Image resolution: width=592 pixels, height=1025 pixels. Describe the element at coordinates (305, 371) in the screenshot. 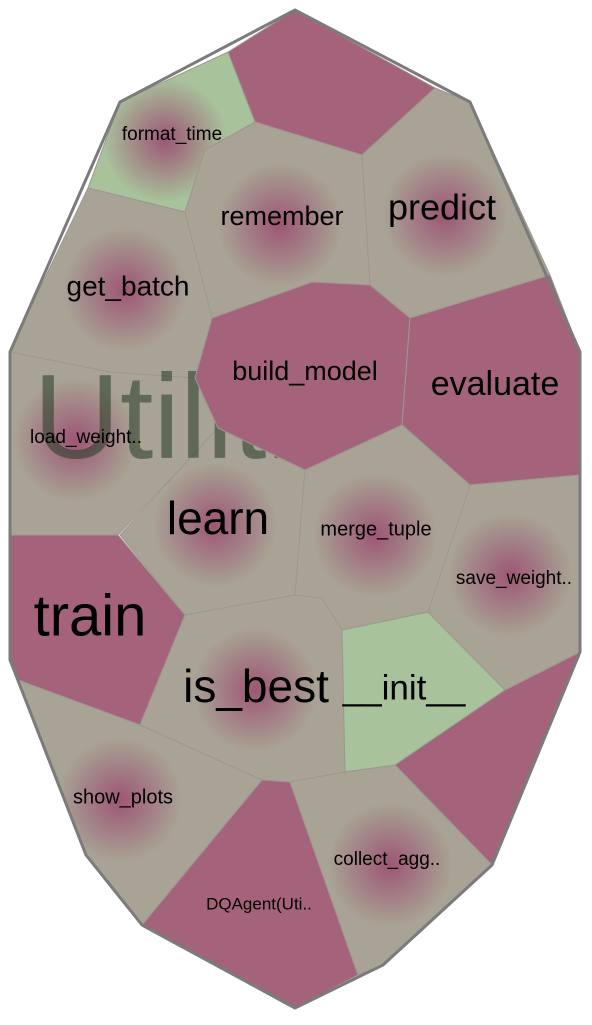

I see `cell-label: build_model` at that location.